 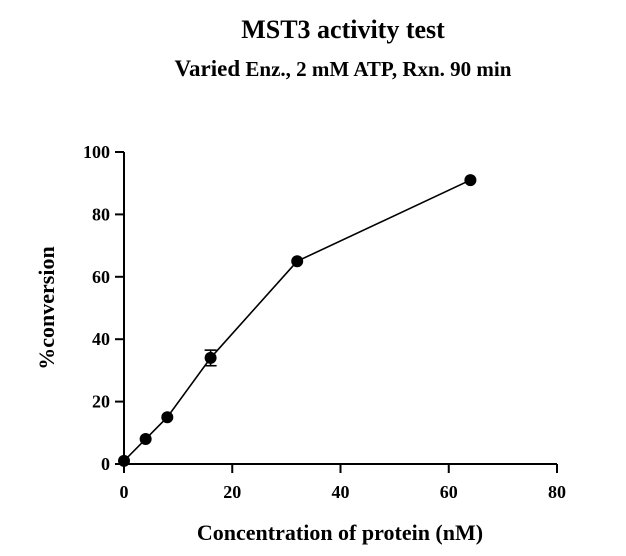 I want to click on x-tick-label: 20, so click(x=232, y=492).